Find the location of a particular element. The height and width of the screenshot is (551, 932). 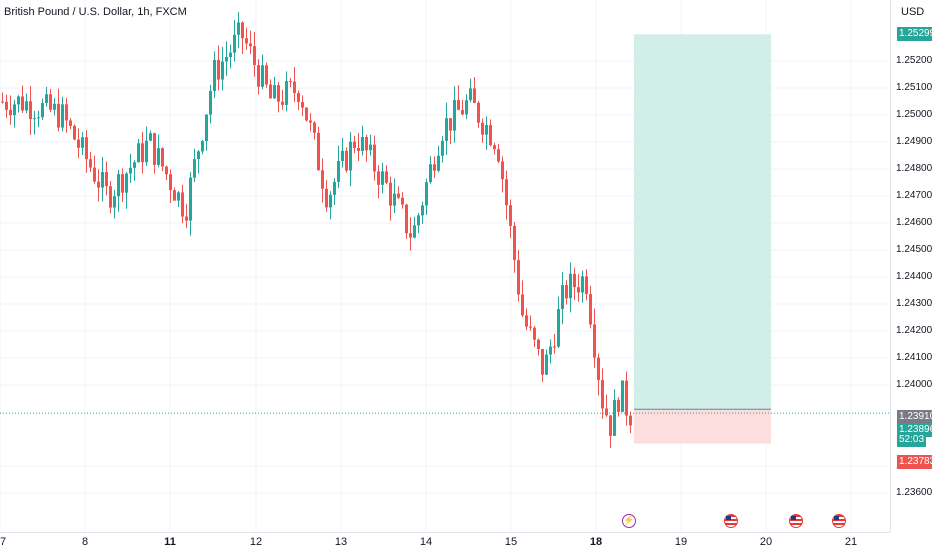

time-tick: 21 is located at coordinates (851, 542).